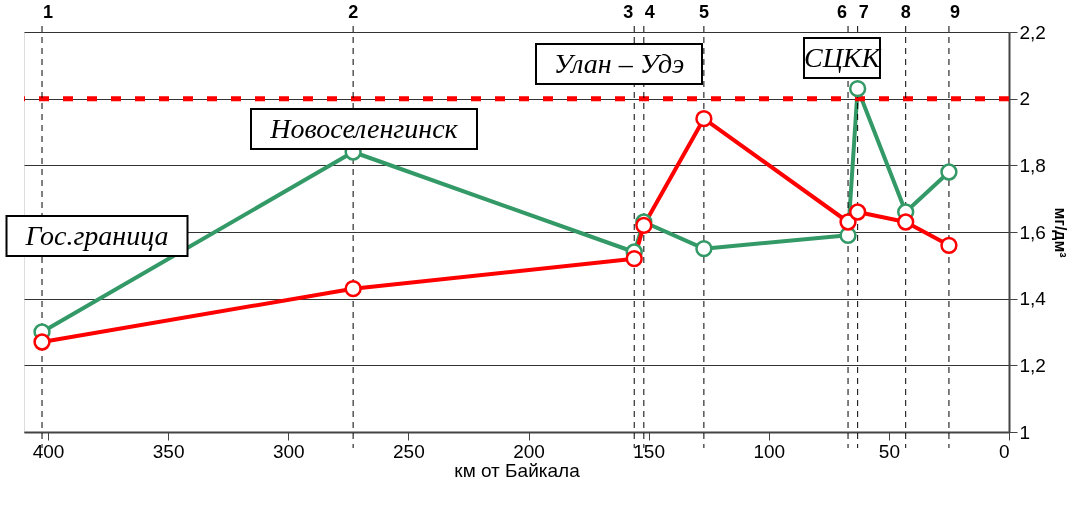 The width and height of the screenshot is (1092, 517). Describe the element at coordinates (48, 451) in the screenshot. I see `x-tick-label: 400` at that location.